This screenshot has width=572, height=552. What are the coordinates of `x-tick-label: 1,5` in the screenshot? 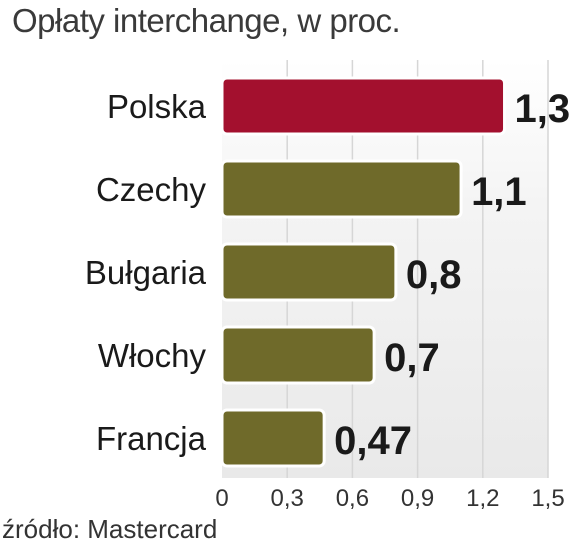 It's located at (547, 498).